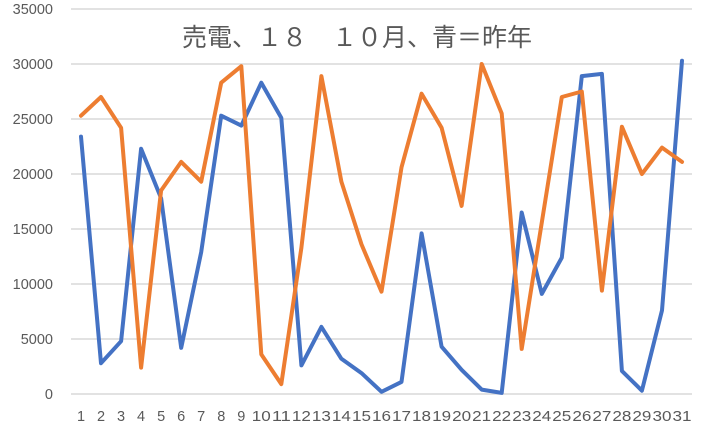 The width and height of the screenshot is (709, 427). Describe the element at coordinates (33, 175) in the screenshot. I see `y-tick-label: 20000` at that location.